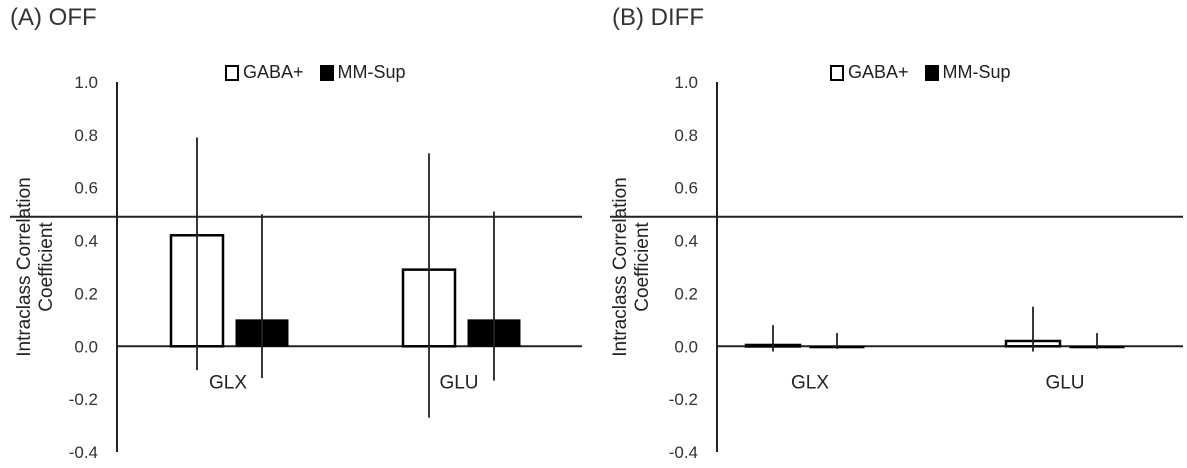 This screenshot has height=468, width=1187. Describe the element at coordinates (658, 17) in the screenshot. I see `panel-title: (B) DIFF` at that location.